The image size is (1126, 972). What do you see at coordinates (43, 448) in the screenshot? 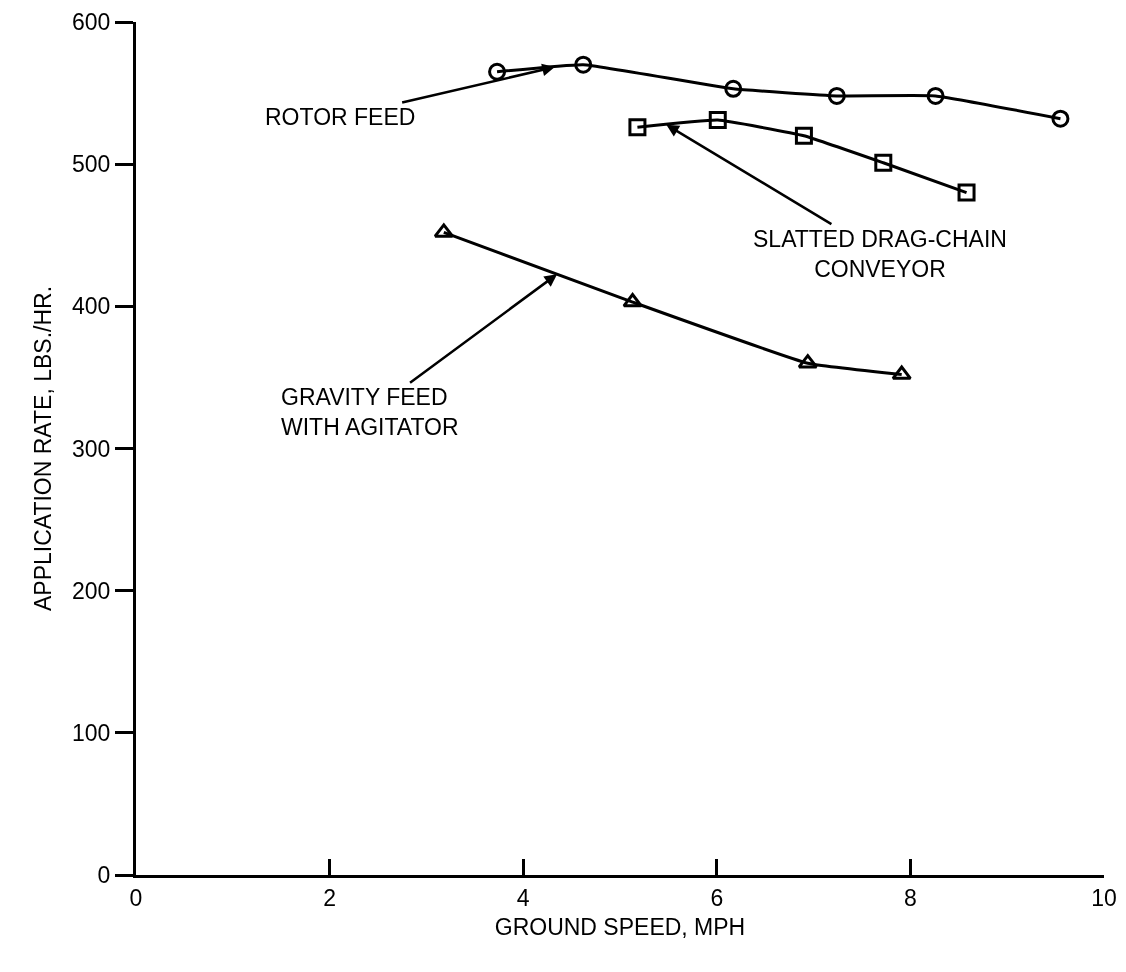
I see `y-axis-title: APPLICATION RATE, LBS./HR.` at bounding box center [43, 448].